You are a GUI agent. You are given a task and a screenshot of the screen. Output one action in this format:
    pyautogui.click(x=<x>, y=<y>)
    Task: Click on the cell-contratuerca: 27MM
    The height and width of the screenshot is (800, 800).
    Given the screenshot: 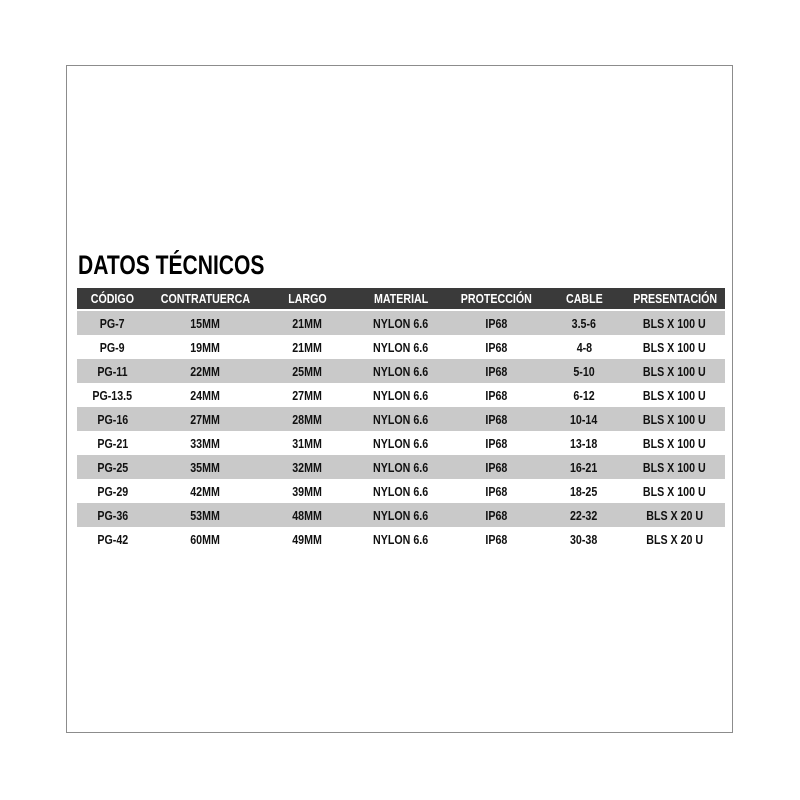 What is the action you would take?
    pyautogui.click(x=204, y=419)
    